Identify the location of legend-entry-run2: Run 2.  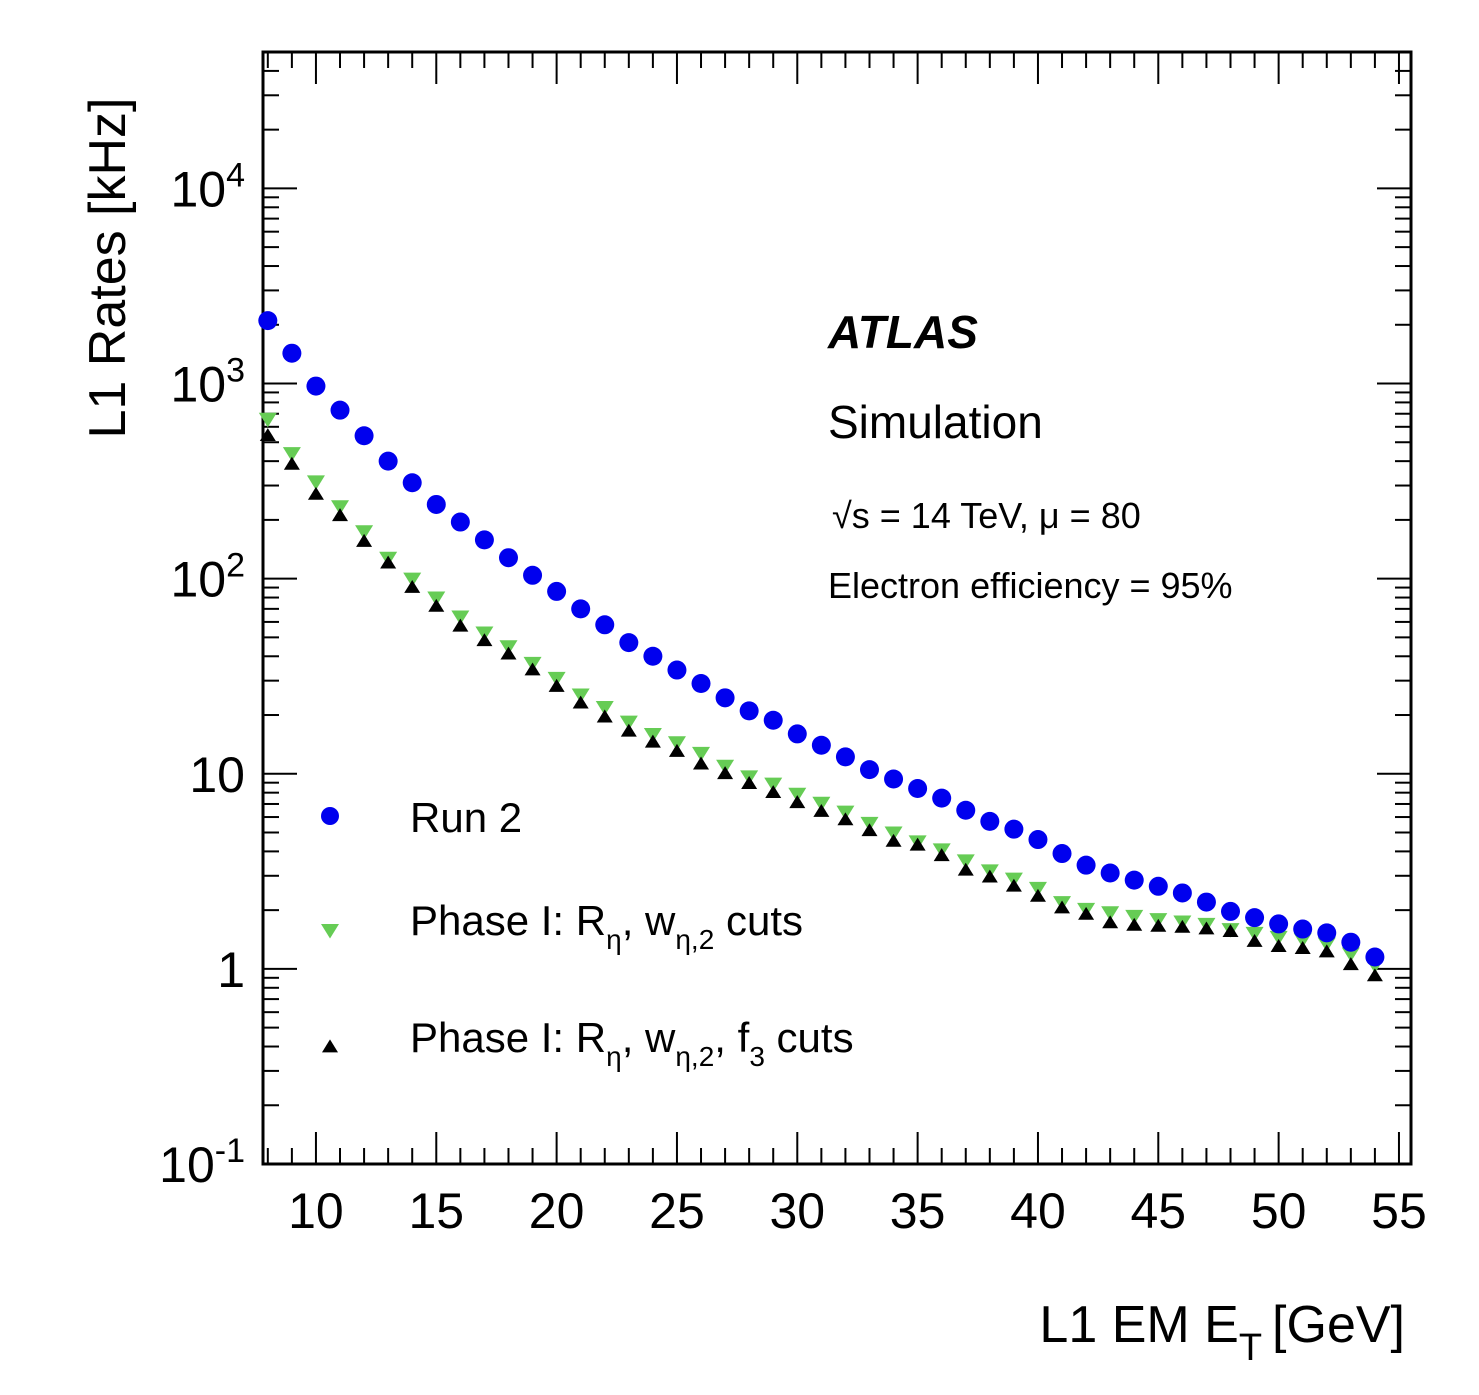
(466, 817).